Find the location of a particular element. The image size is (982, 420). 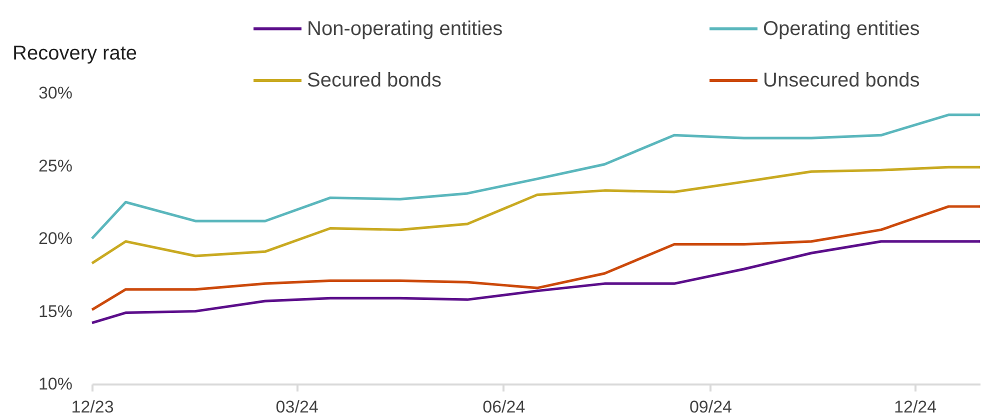

legend-label: Non-operating entities is located at coordinates (405, 29).